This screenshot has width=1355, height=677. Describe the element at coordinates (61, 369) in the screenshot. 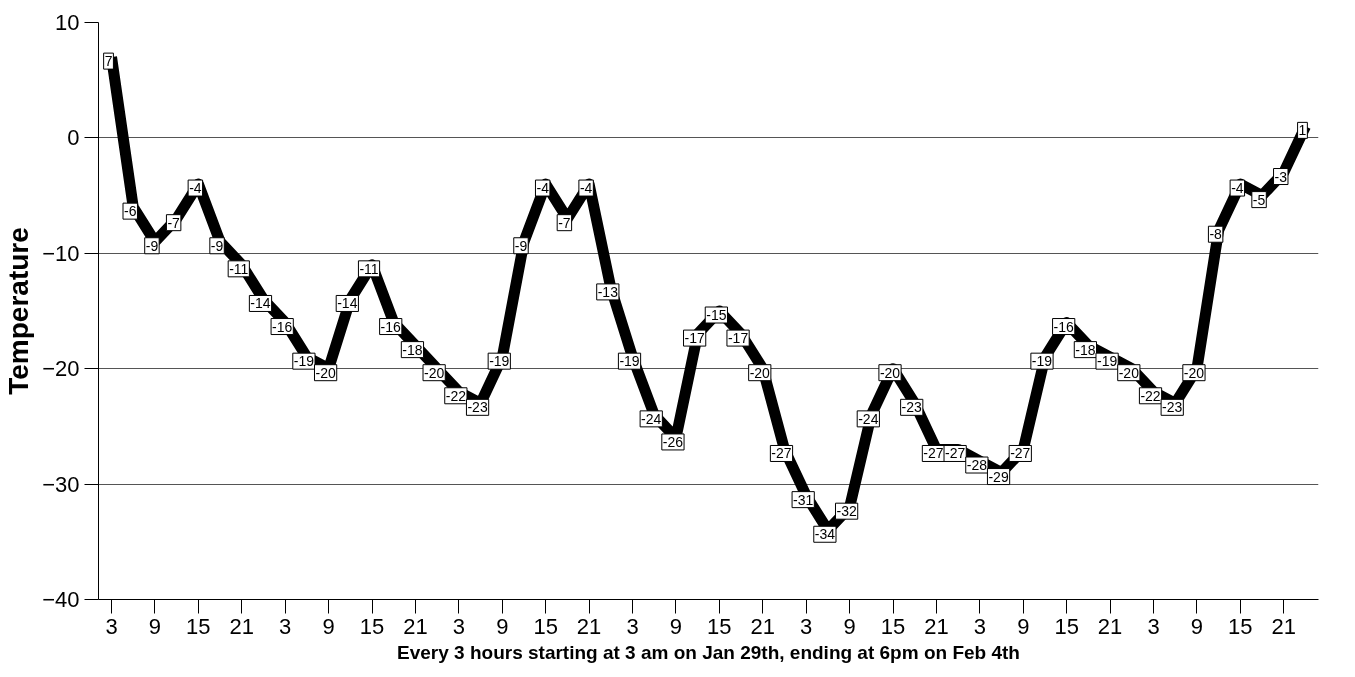

I see `y-tick-label: −20` at that location.